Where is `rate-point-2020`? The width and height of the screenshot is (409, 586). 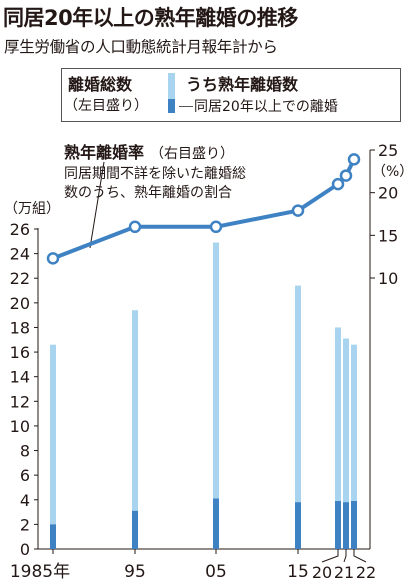
rate-point-2020 is located at coordinates (338, 184).